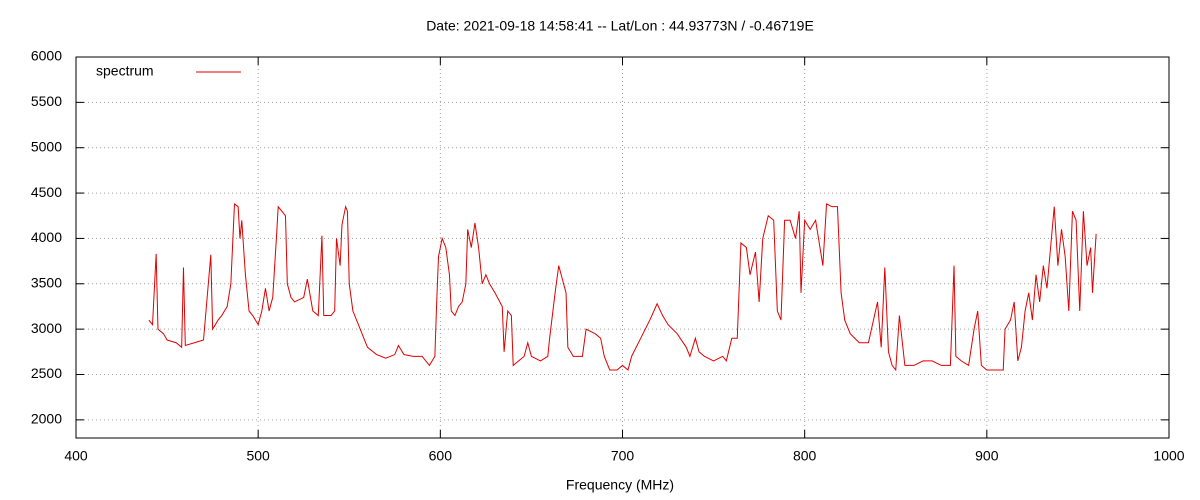 This screenshot has width=1200, height=500. What do you see at coordinates (1168, 456) in the screenshot?
I see `x-tick-label: 1000` at bounding box center [1168, 456].